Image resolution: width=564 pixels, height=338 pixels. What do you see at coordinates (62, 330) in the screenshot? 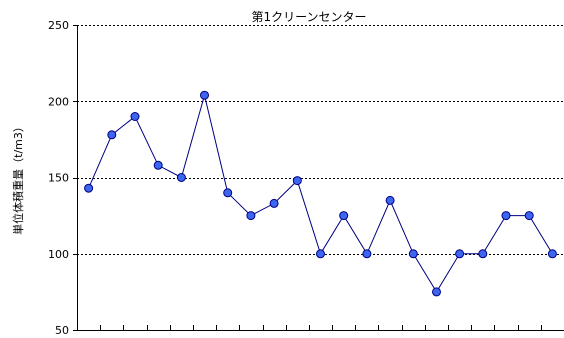
I see `y-tick-label-50: 50` at bounding box center [62, 330].